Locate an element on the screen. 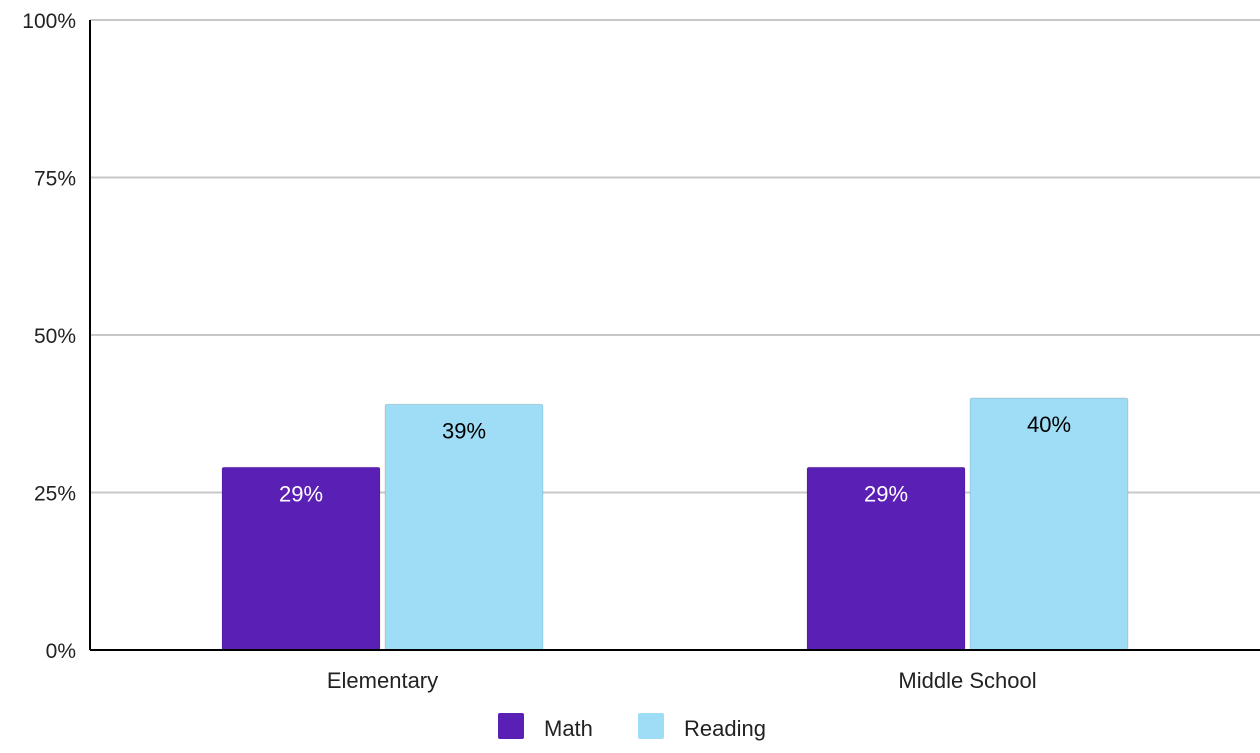 This screenshot has width=1260, height=753. y-tick-label: 75% is located at coordinates (55, 179).